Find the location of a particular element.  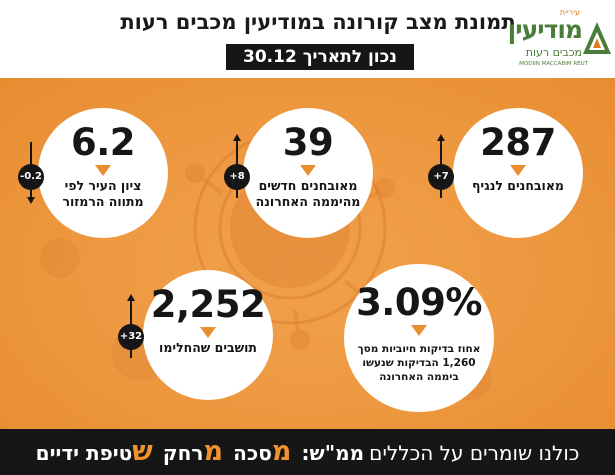

new-cases-label: מאובחנים חדשים מהיממה האחרונה is located at coordinates (308, 193).